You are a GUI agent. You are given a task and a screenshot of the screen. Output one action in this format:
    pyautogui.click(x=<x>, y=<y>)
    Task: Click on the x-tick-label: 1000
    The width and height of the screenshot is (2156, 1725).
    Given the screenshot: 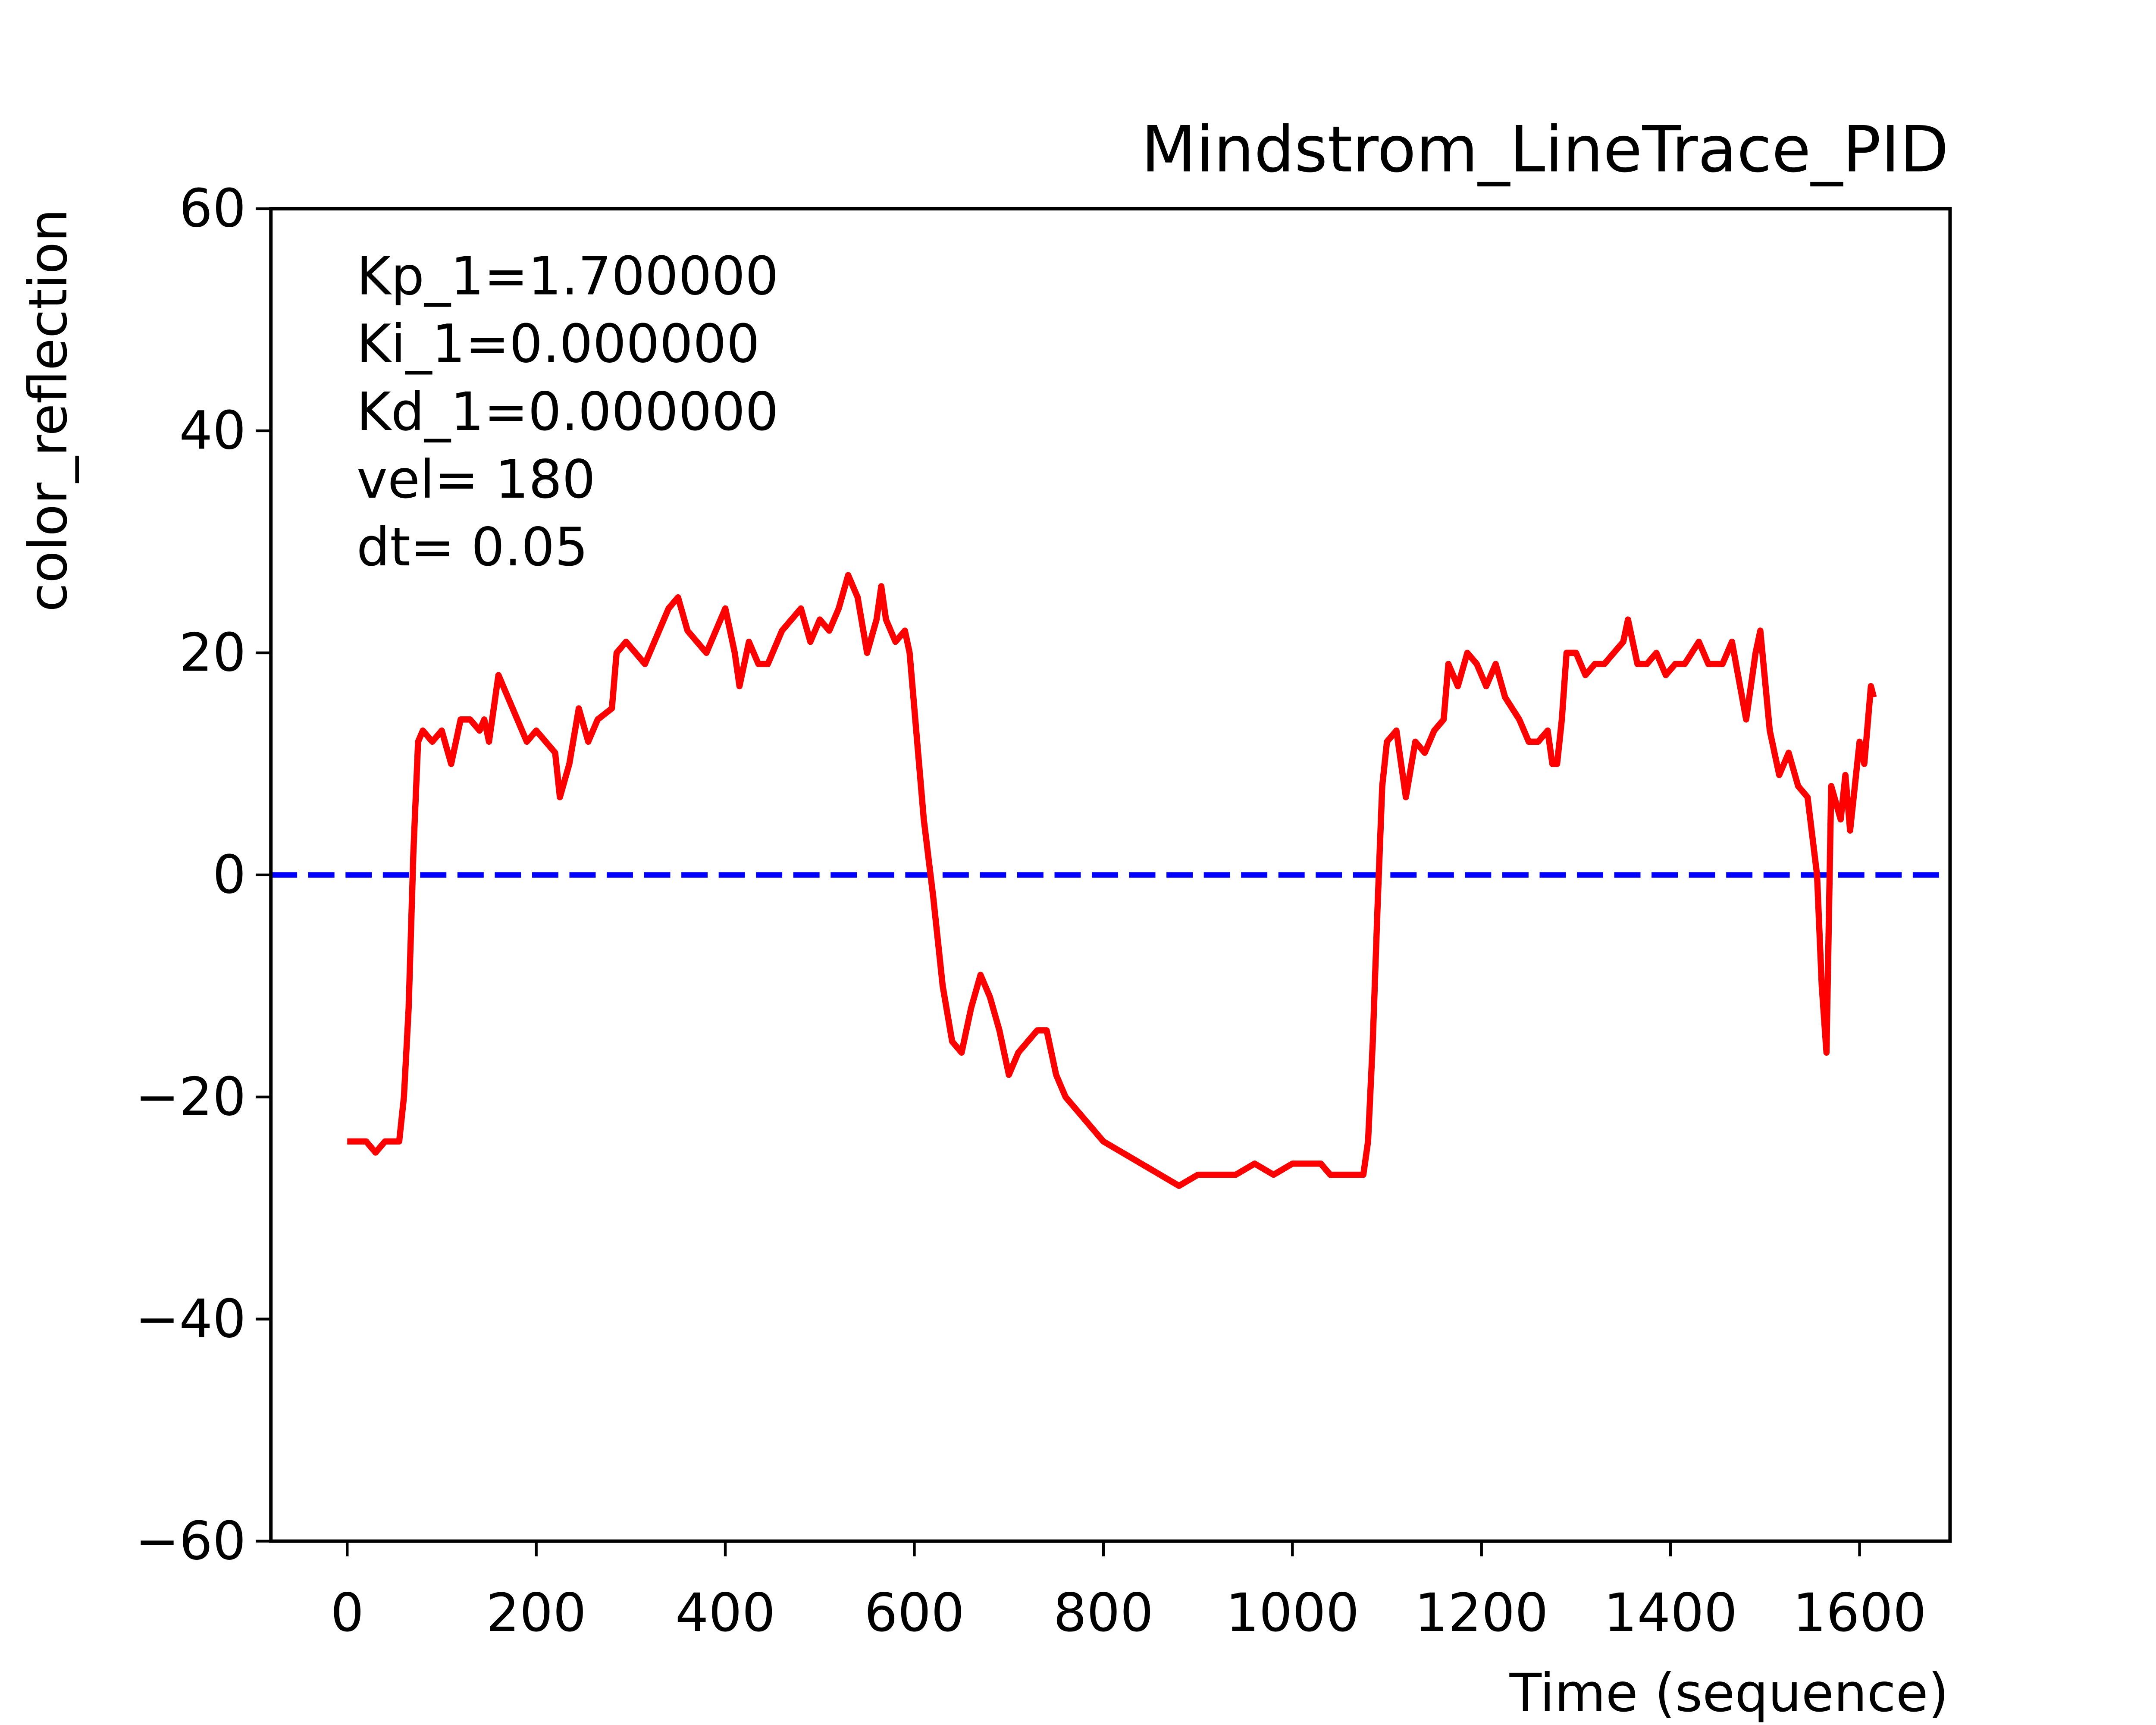 What is the action you would take?
    pyautogui.click(x=1292, y=1613)
    